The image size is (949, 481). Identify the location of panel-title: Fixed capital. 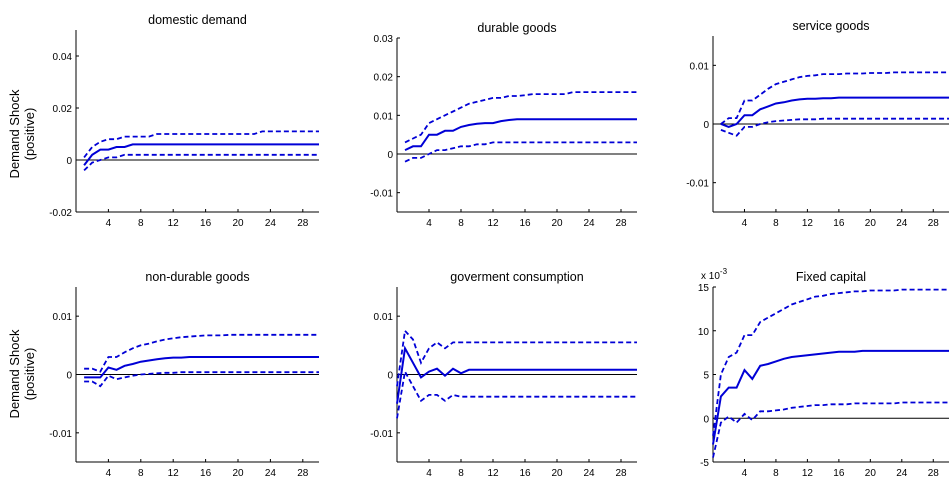
(831, 277).